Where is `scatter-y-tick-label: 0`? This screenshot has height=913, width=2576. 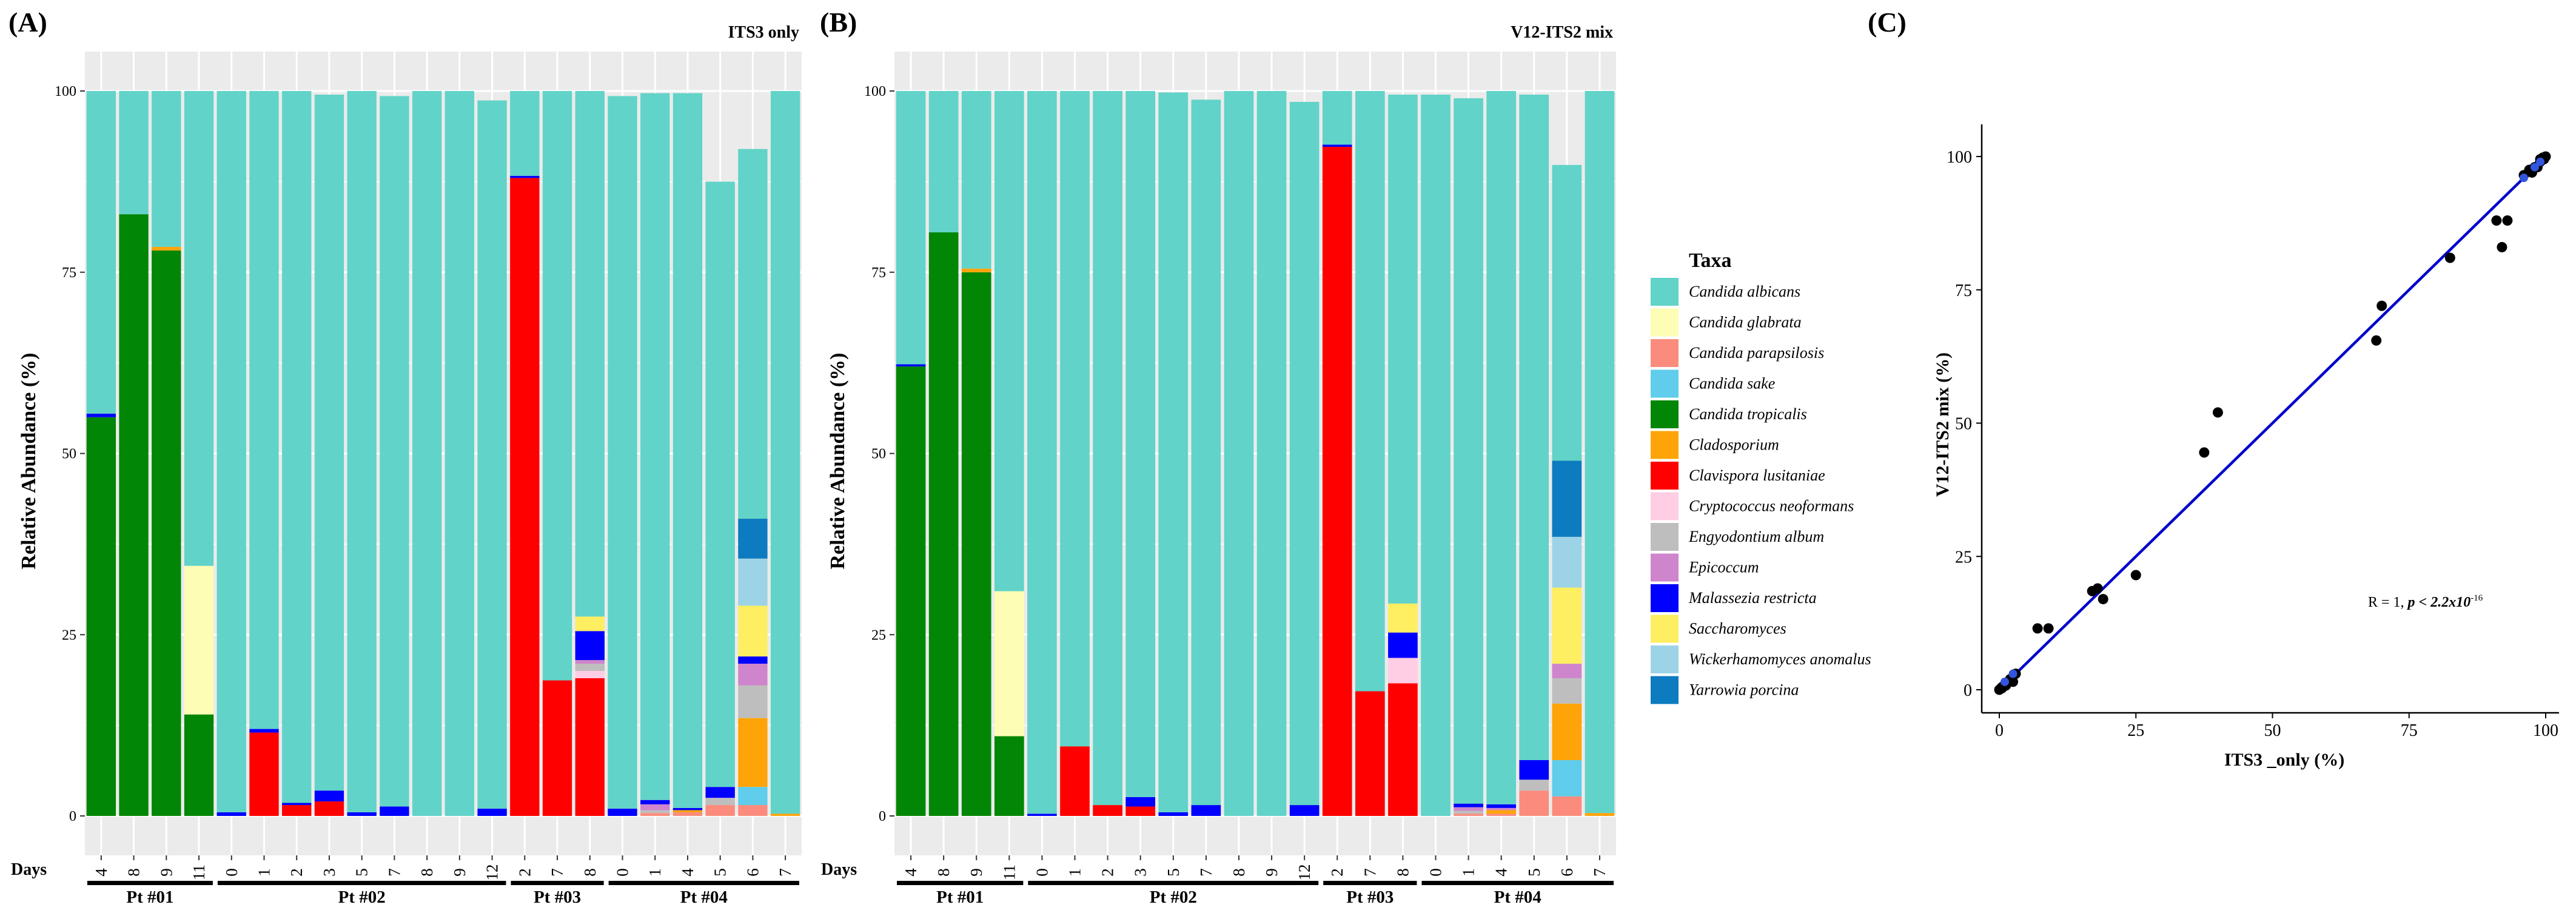 scatter-y-tick-label: 0 is located at coordinates (1968, 690).